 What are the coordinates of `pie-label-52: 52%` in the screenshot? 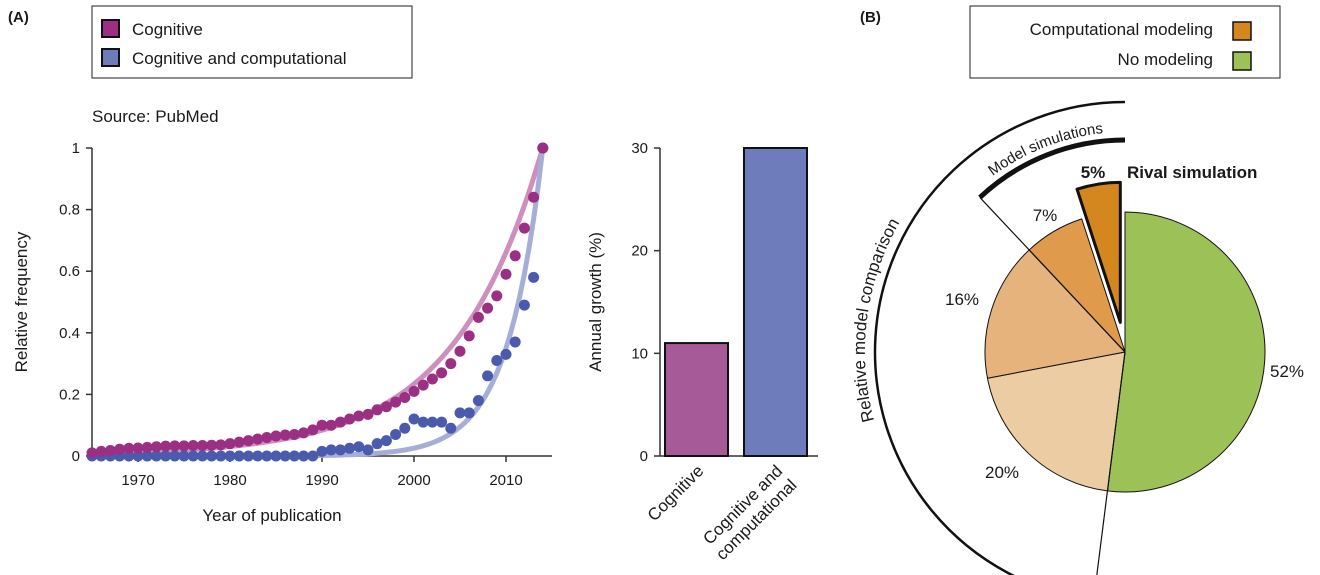 It's located at (1287, 371).